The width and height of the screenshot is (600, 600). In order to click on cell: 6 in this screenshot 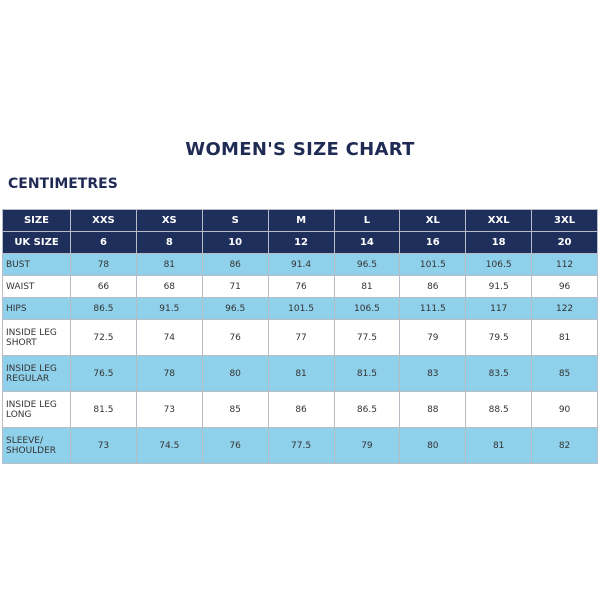, I will do `click(103, 242)`.